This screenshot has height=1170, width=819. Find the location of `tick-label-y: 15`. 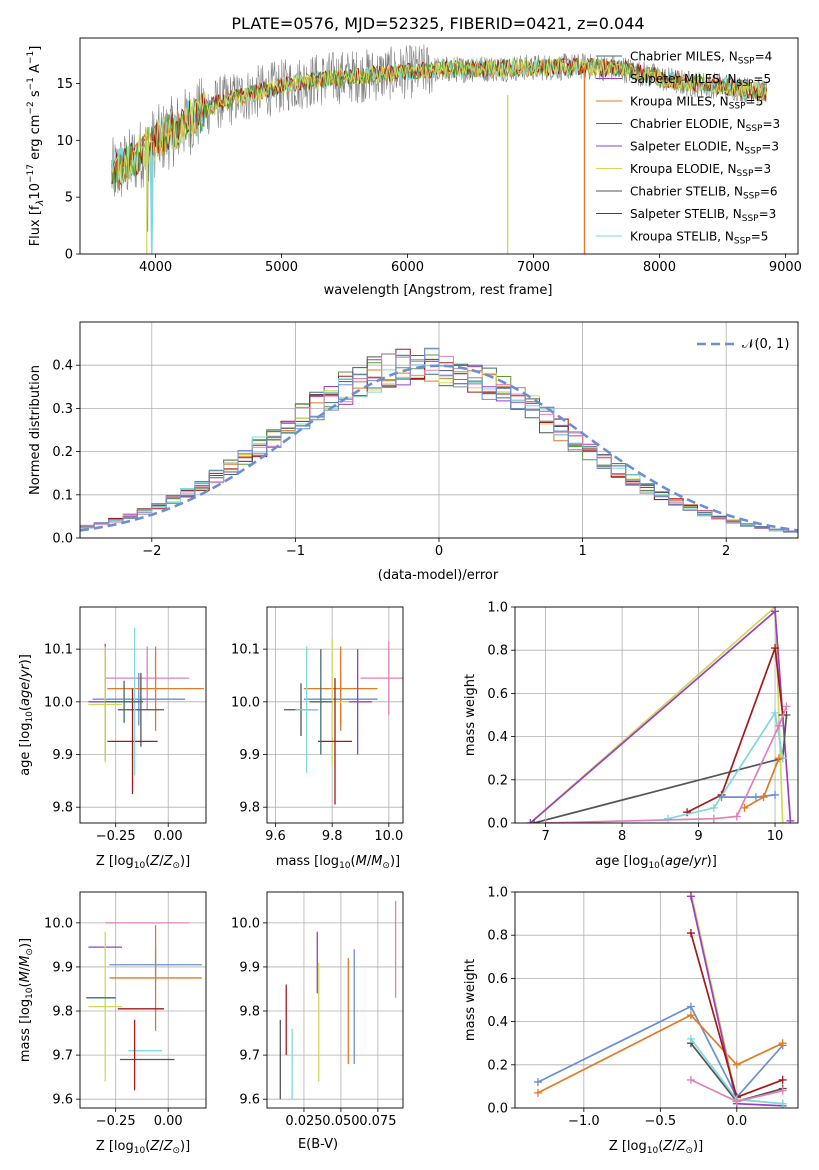

tick-label-y: 15 is located at coordinates (64, 84).